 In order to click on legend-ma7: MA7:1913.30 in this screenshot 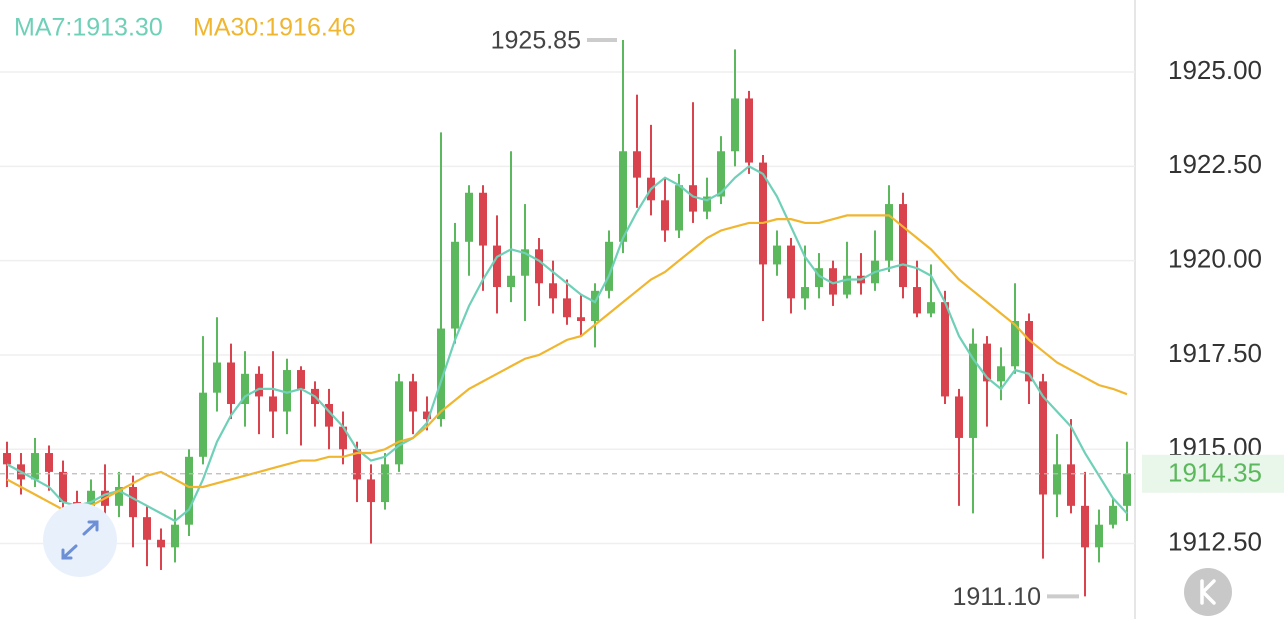, I will do `click(88, 28)`.